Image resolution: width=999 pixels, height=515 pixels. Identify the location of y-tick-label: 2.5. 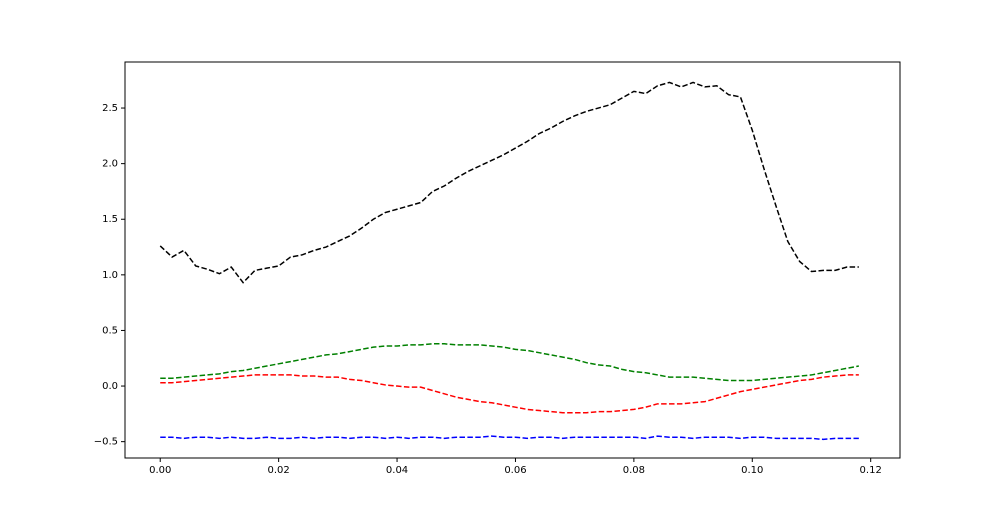
(110, 108).